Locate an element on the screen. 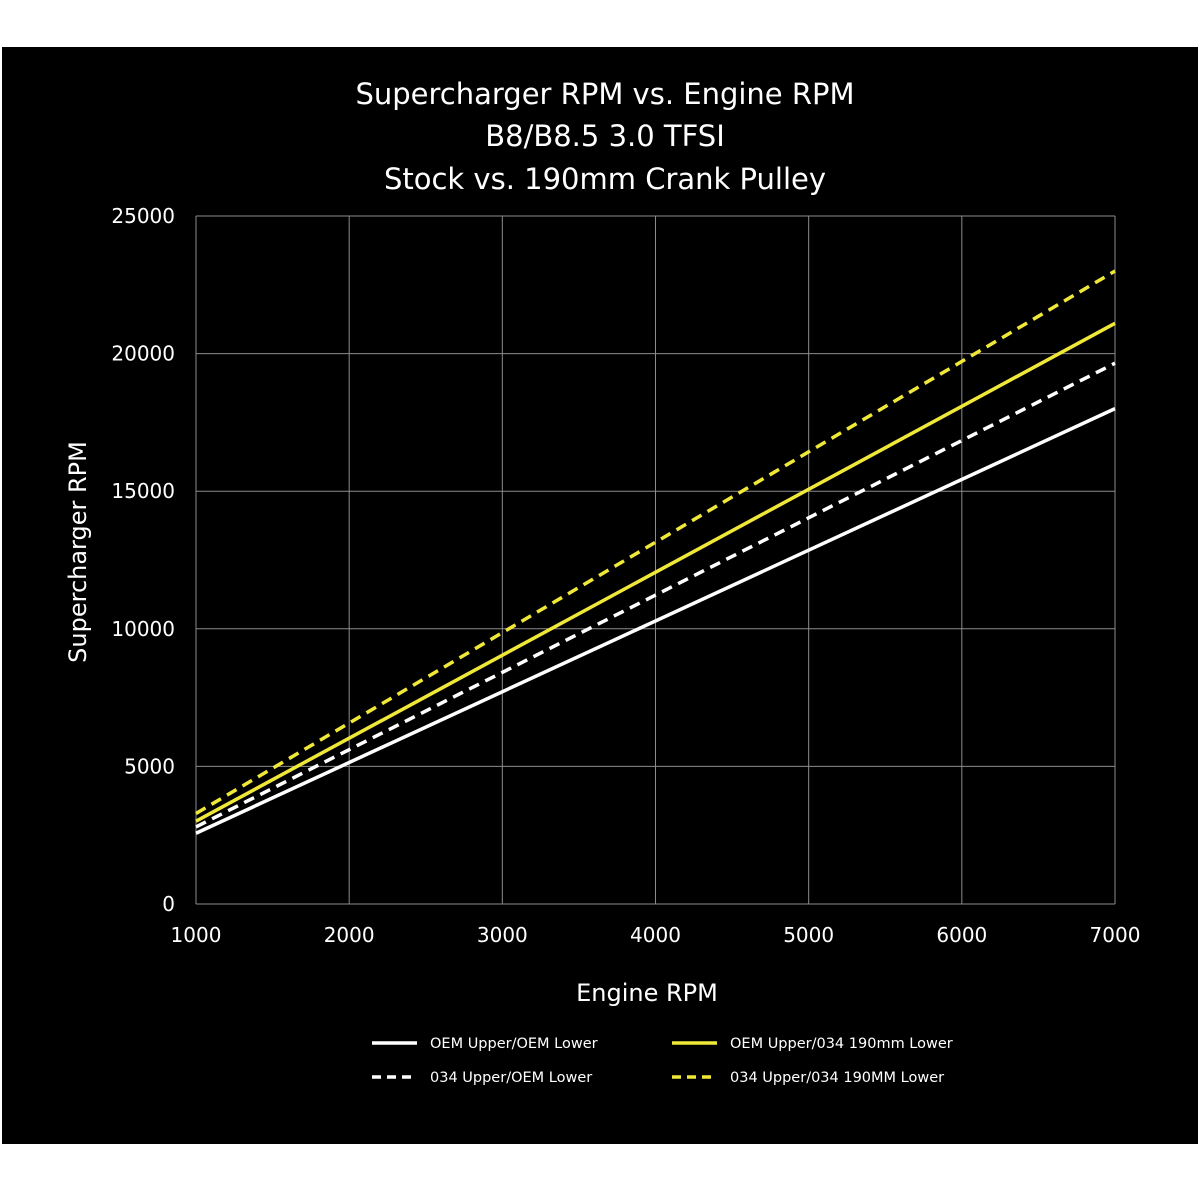 This screenshot has height=1200, width=1200. x-tick-label: 5000 is located at coordinates (808, 935).